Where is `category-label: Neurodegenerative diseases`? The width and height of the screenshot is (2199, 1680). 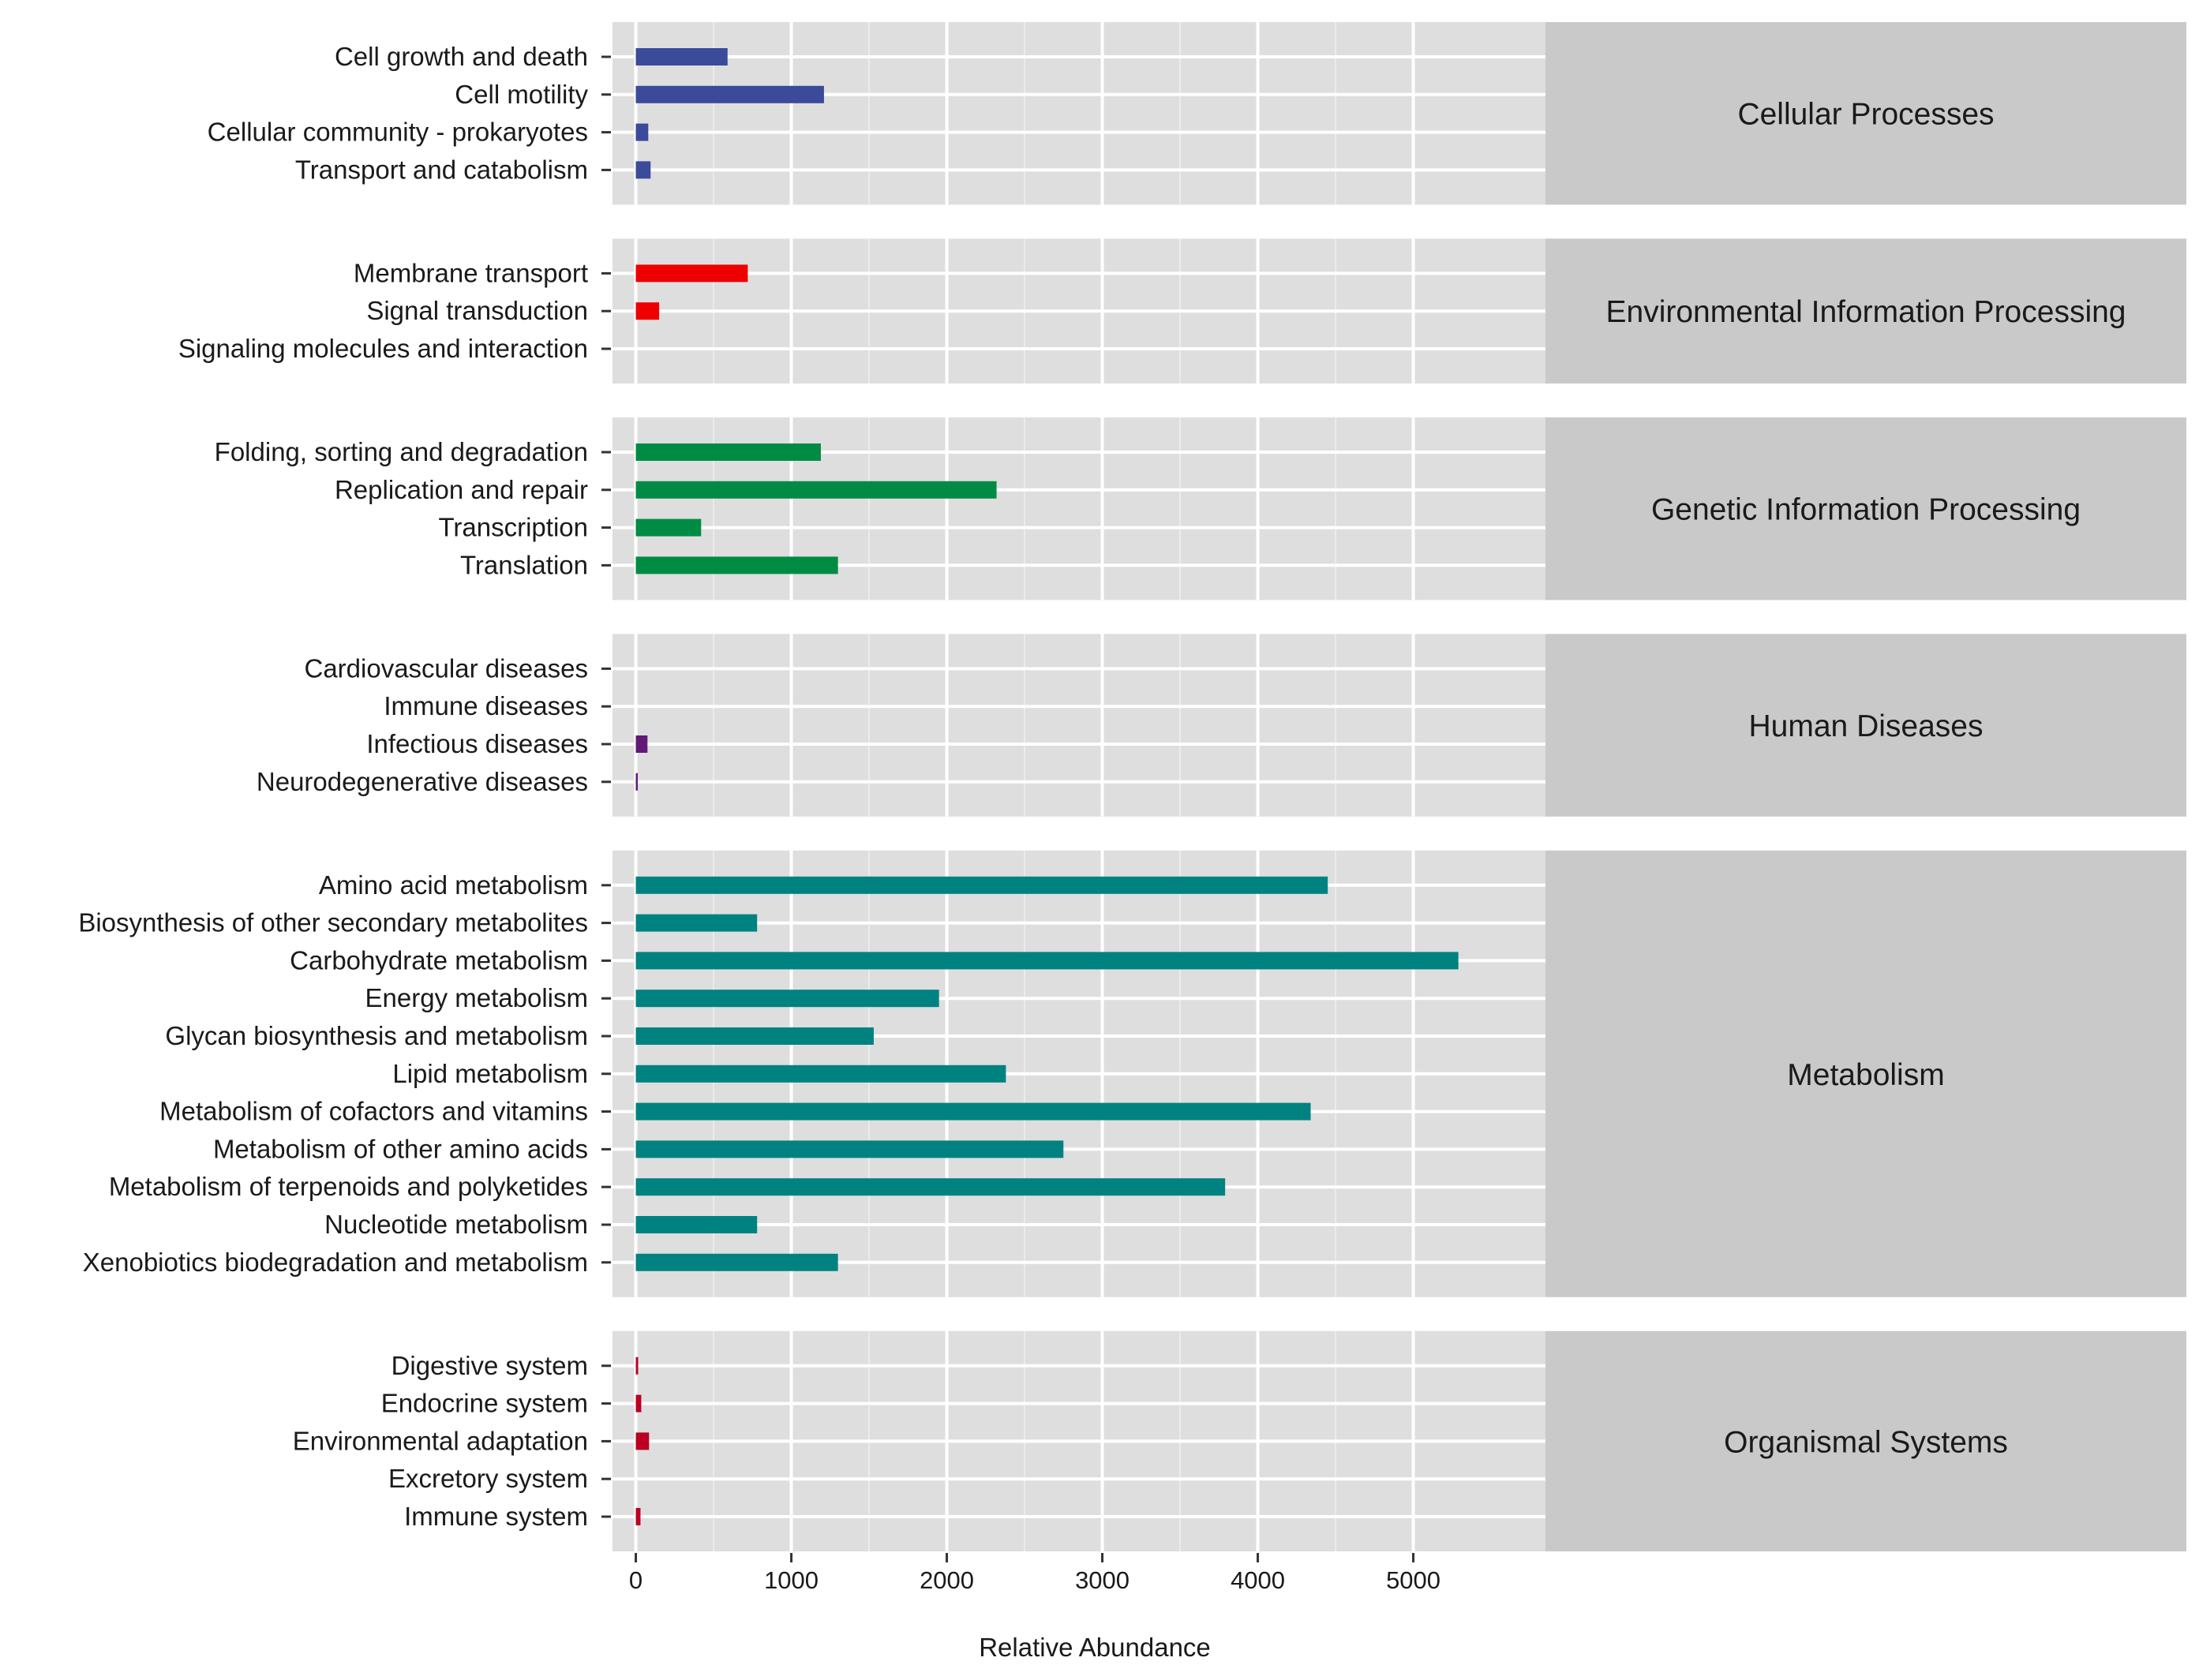
category-label: Neurodegenerative diseases is located at coordinates (422, 781).